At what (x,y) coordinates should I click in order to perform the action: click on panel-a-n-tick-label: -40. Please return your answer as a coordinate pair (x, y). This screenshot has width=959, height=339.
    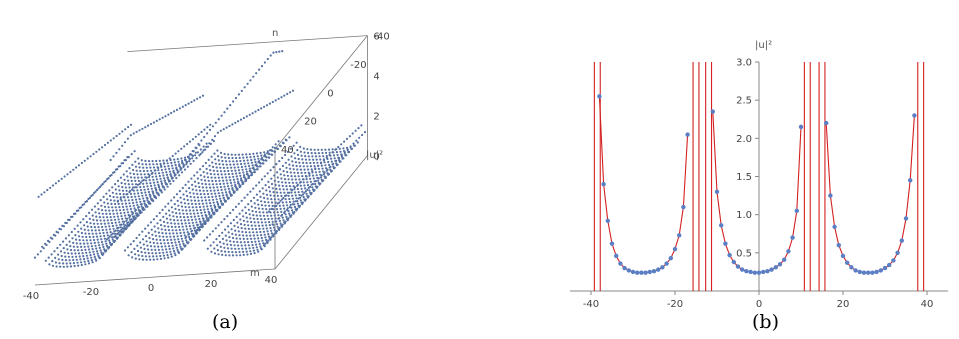
    Looking at the image, I should click on (381, 37).